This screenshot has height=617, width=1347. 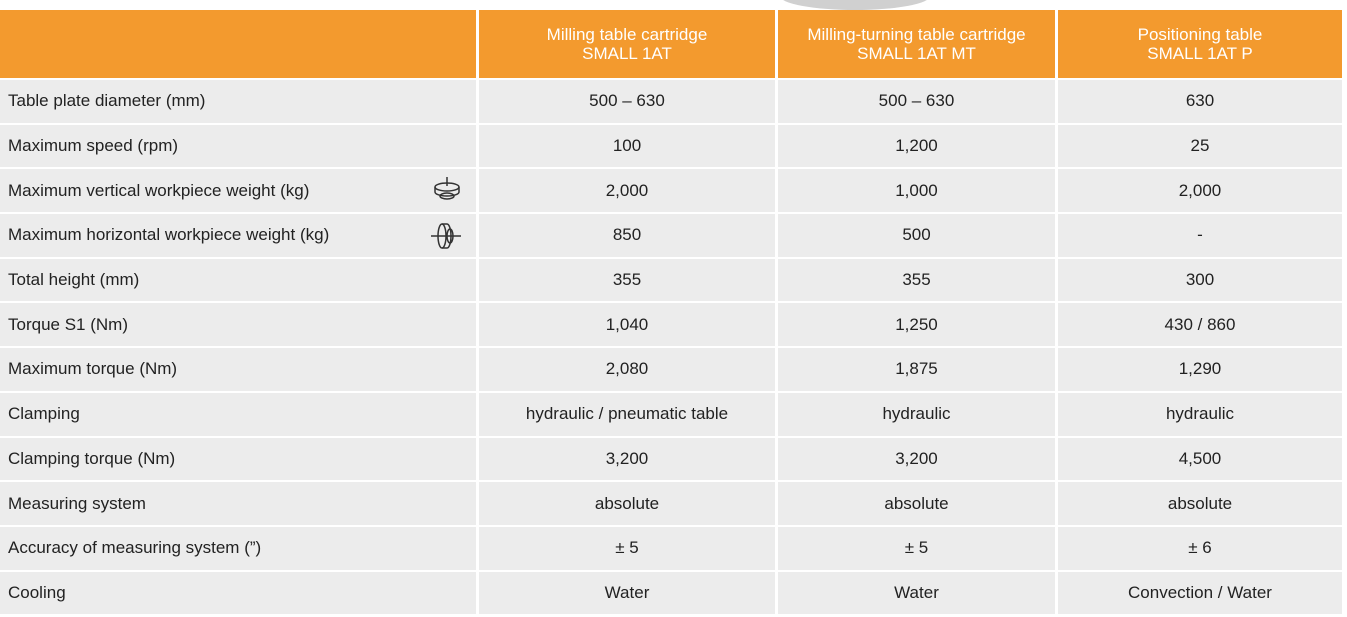 I want to click on header-line: Positioning table, so click(x=1200, y=34).